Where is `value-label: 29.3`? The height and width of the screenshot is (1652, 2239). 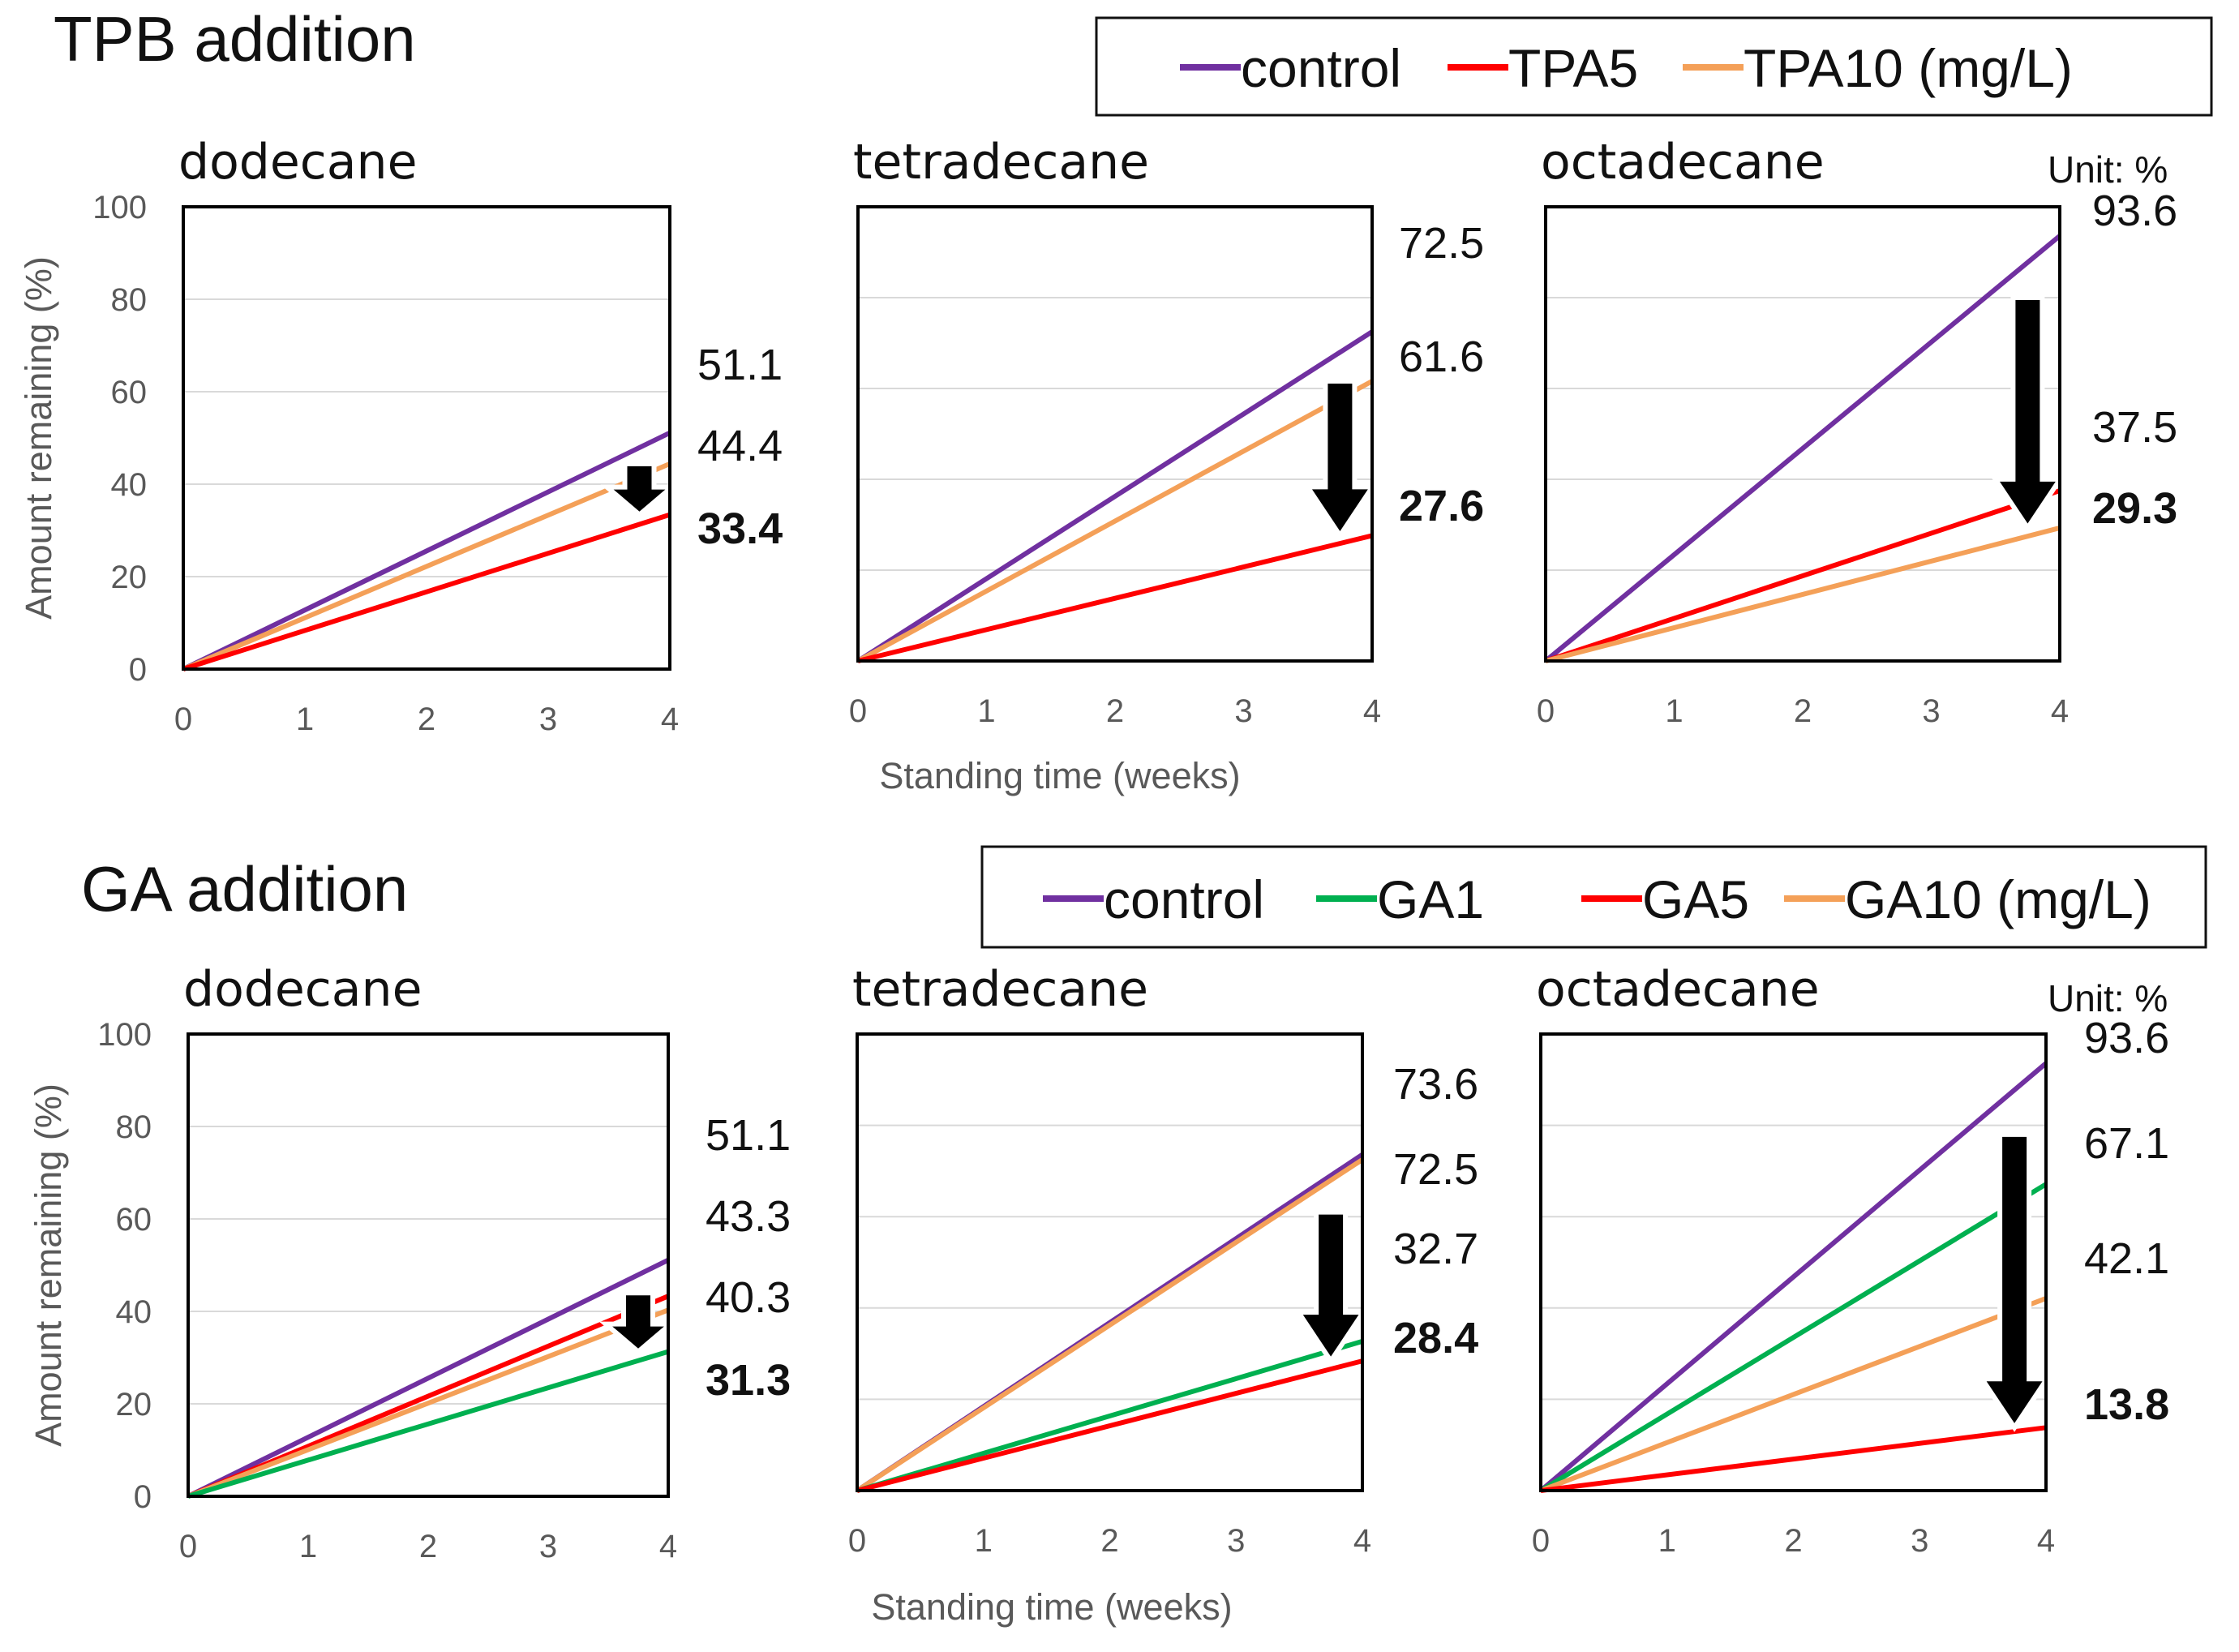
value-label: 29.3 is located at coordinates (2134, 508).